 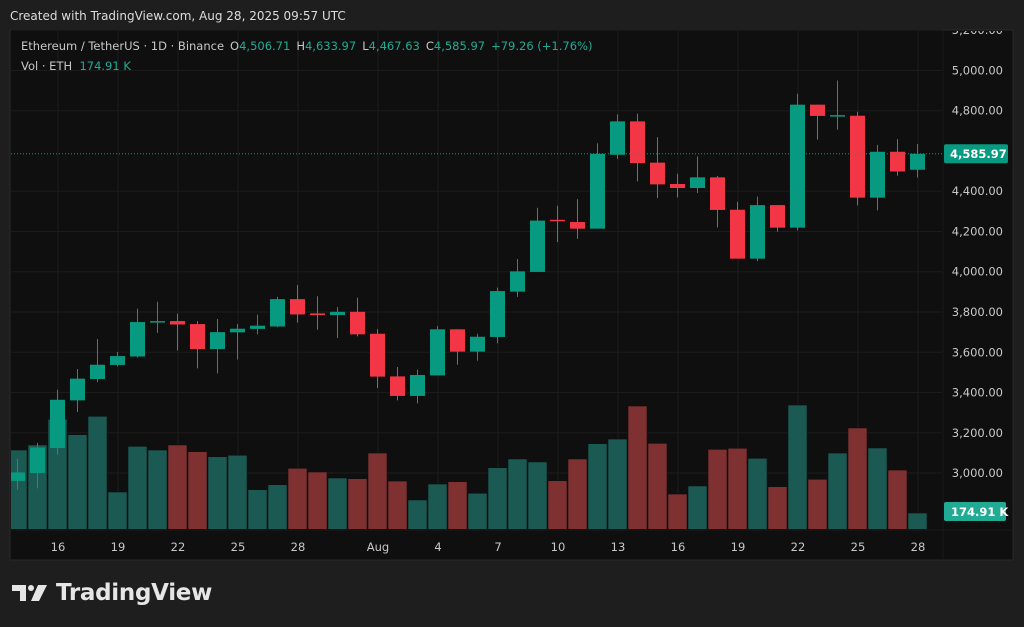 I want to click on brand-name: TradingView, so click(x=134, y=593).